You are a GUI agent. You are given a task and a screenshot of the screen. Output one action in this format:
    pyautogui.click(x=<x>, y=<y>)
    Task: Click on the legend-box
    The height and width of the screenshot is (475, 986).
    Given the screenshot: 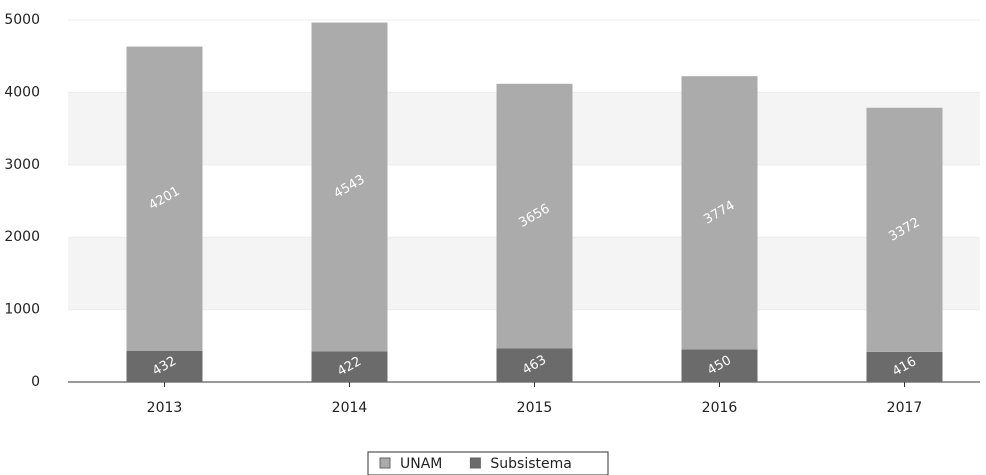 What is the action you would take?
    pyautogui.click(x=488, y=463)
    